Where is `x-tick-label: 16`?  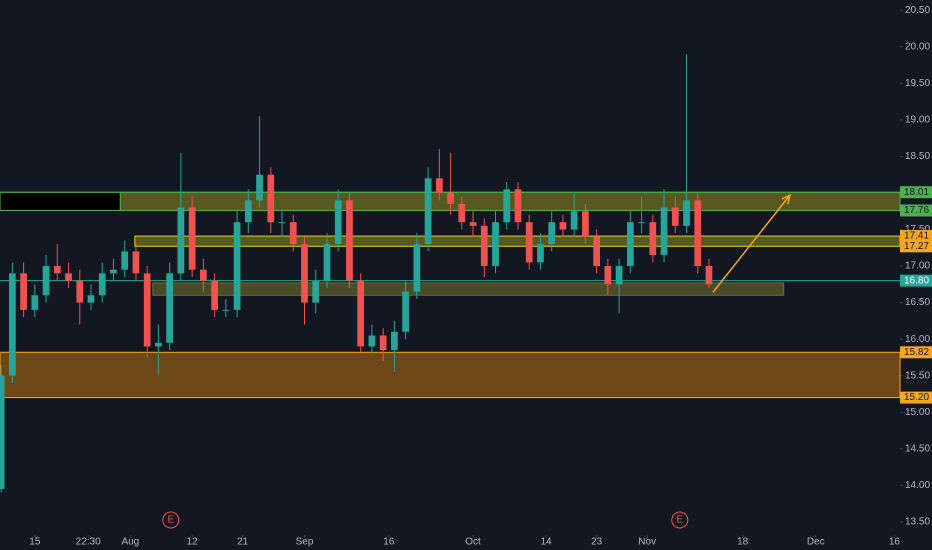
x-tick-label: 16 is located at coordinates (895, 542).